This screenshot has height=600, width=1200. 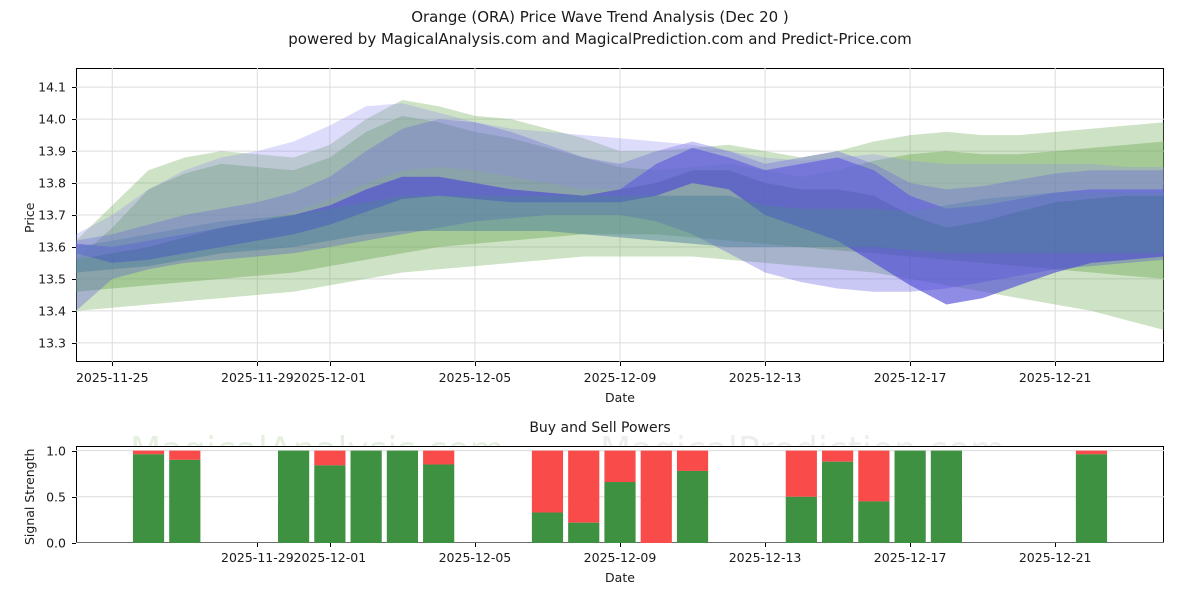 What do you see at coordinates (52, 343) in the screenshot?
I see `price-y-tick-label: 13.3` at bounding box center [52, 343].